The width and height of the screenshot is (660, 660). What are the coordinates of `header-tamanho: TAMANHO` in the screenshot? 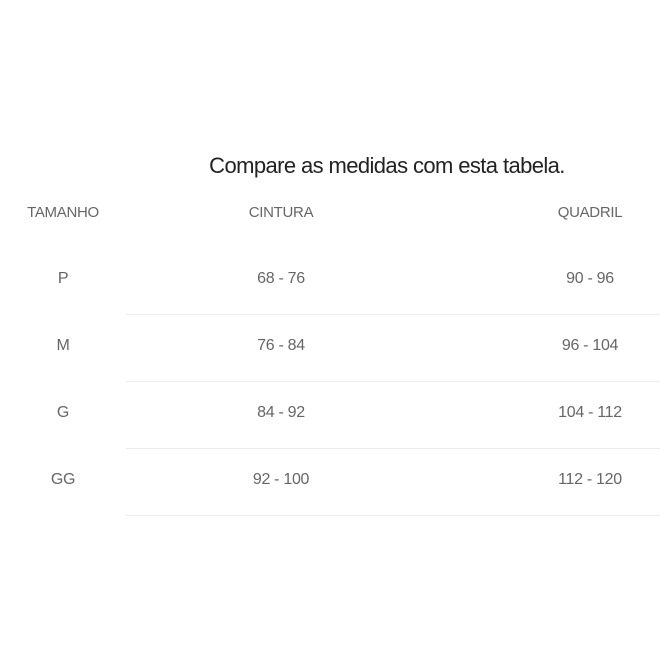 It's located at (63, 212).